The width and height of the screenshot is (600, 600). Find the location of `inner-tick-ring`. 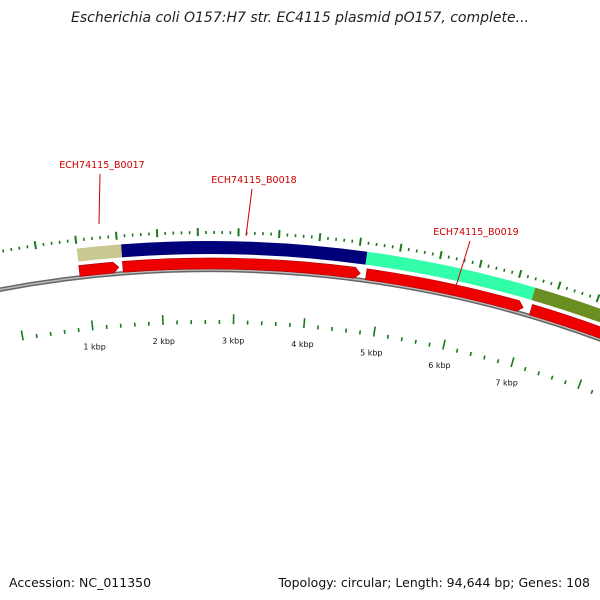

inner-tick-ring is located at coordinates (307, 354).